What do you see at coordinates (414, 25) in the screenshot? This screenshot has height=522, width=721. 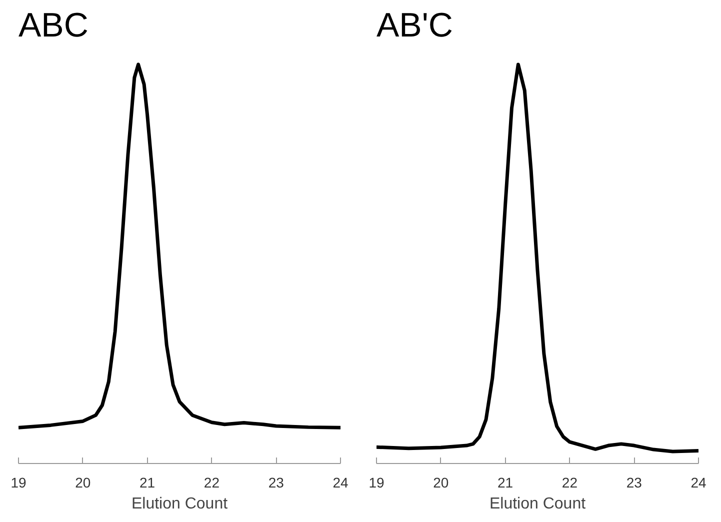 I see `chart-title: AB'C` at bounding box center [414, 25].